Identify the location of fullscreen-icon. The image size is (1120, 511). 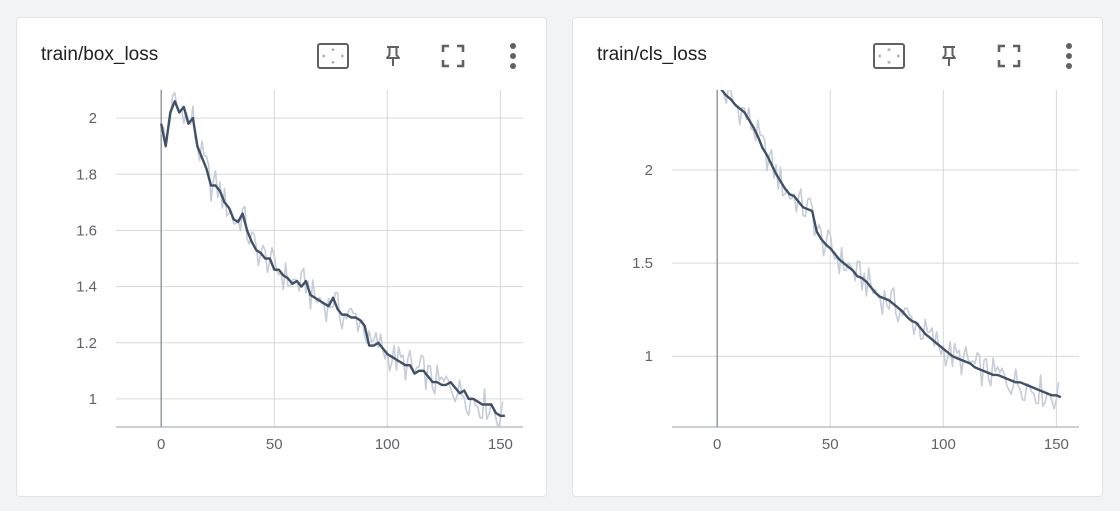
(1009, 56).